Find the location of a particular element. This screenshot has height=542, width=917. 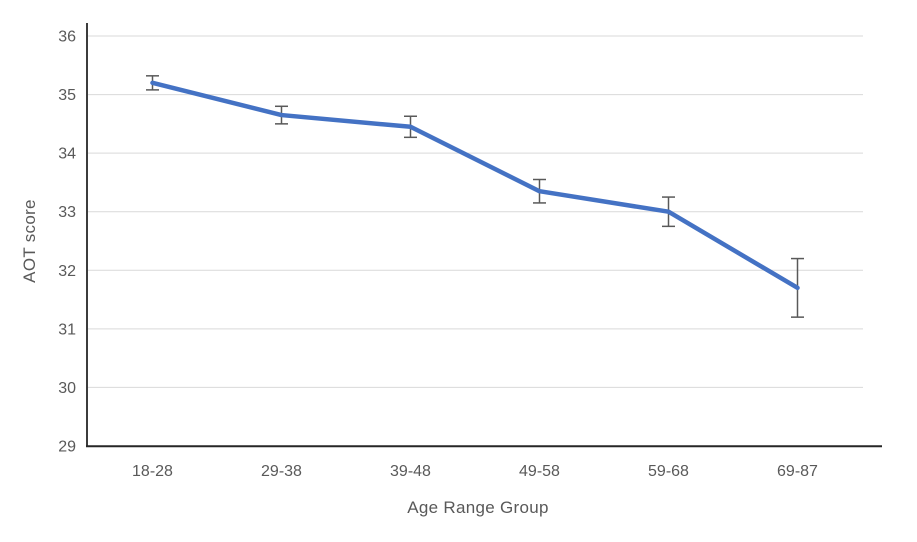

y-axis-title: AOT score is located at coordinates (29, 241).